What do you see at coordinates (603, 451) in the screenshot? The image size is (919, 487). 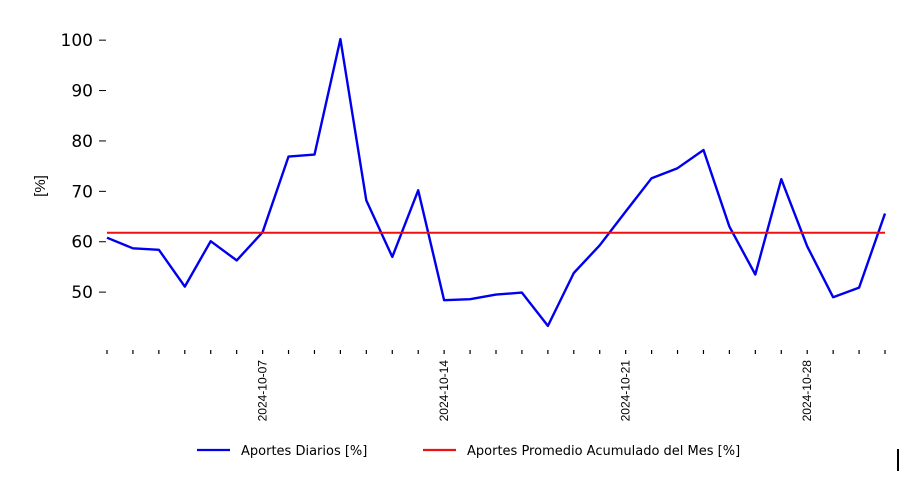 I see `legend-label-average: Aportes Promedio Acumulado del Mes [%]` at bounding box center [603, 451].